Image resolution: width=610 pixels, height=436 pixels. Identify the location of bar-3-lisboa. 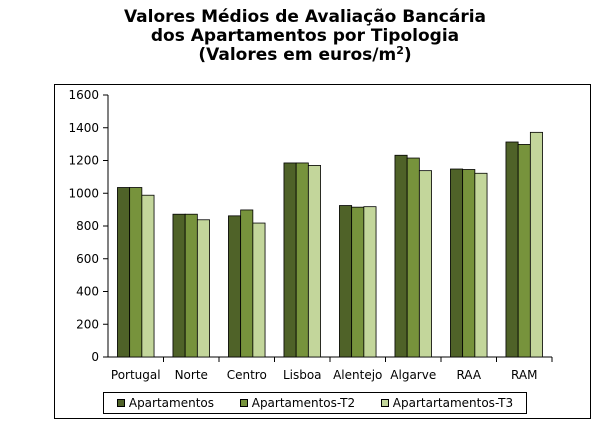
(314, 261).